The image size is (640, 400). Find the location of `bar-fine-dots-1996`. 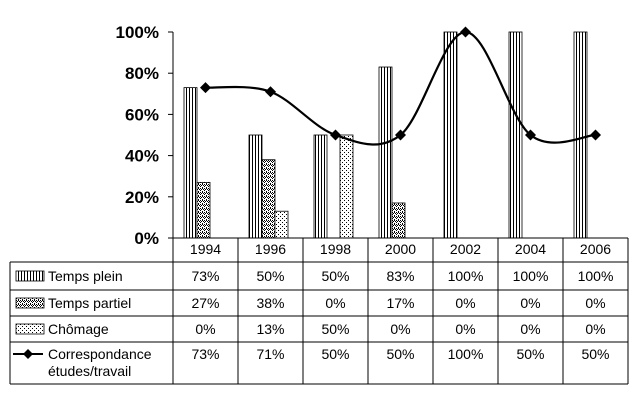

bar-fine-dots-1996 is located at coordinates (281, 224).